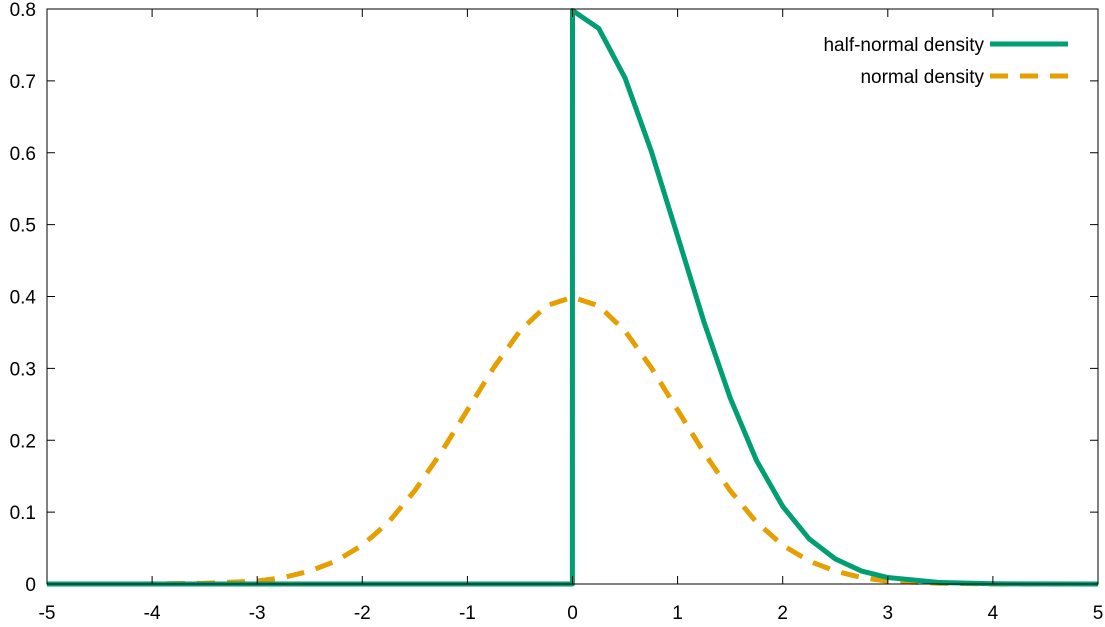  I want to click on x-tick-label: -1, so click(467, 613).